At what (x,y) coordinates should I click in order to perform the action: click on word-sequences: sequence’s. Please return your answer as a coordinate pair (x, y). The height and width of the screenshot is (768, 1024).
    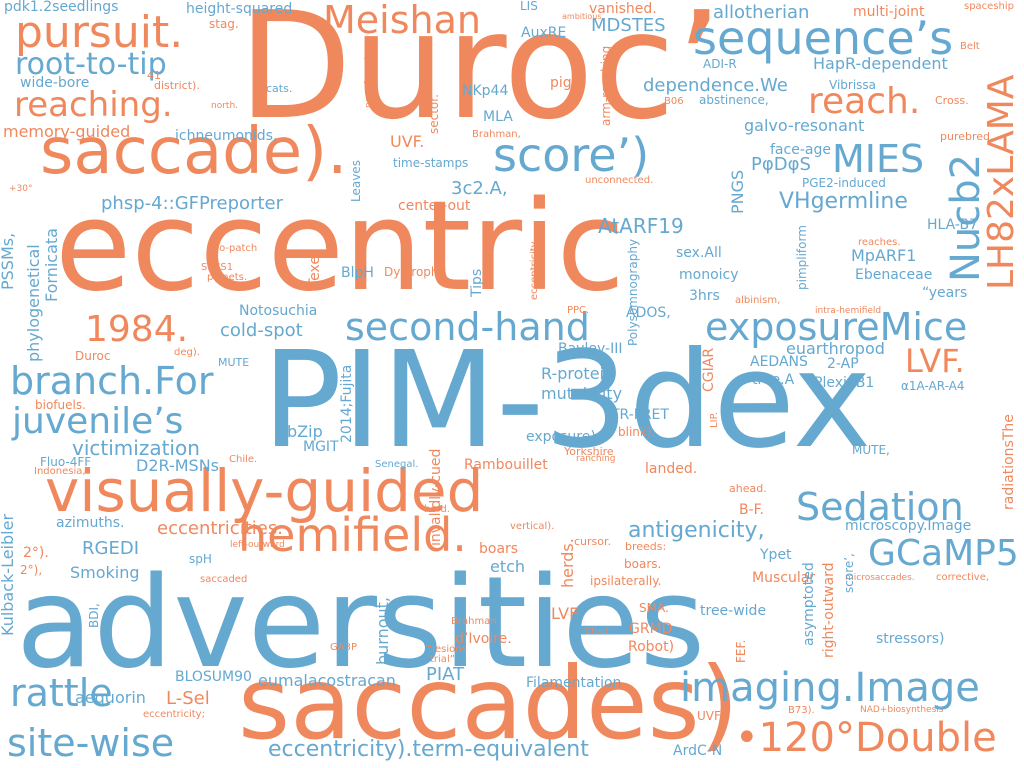
    Looking at the image, I should click on (823, 38).